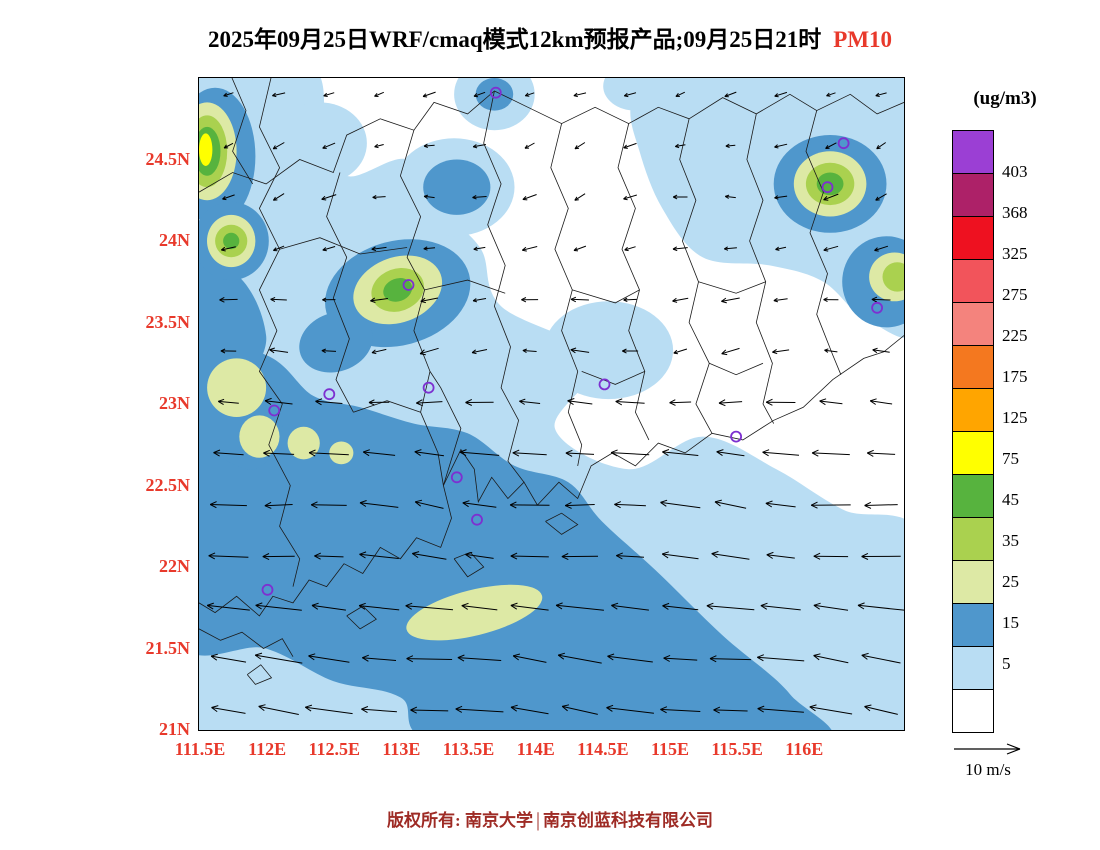 This screenshot has width=1100, height=850. I want to click on colorbar-level-275: 275, so click(1015, 294).